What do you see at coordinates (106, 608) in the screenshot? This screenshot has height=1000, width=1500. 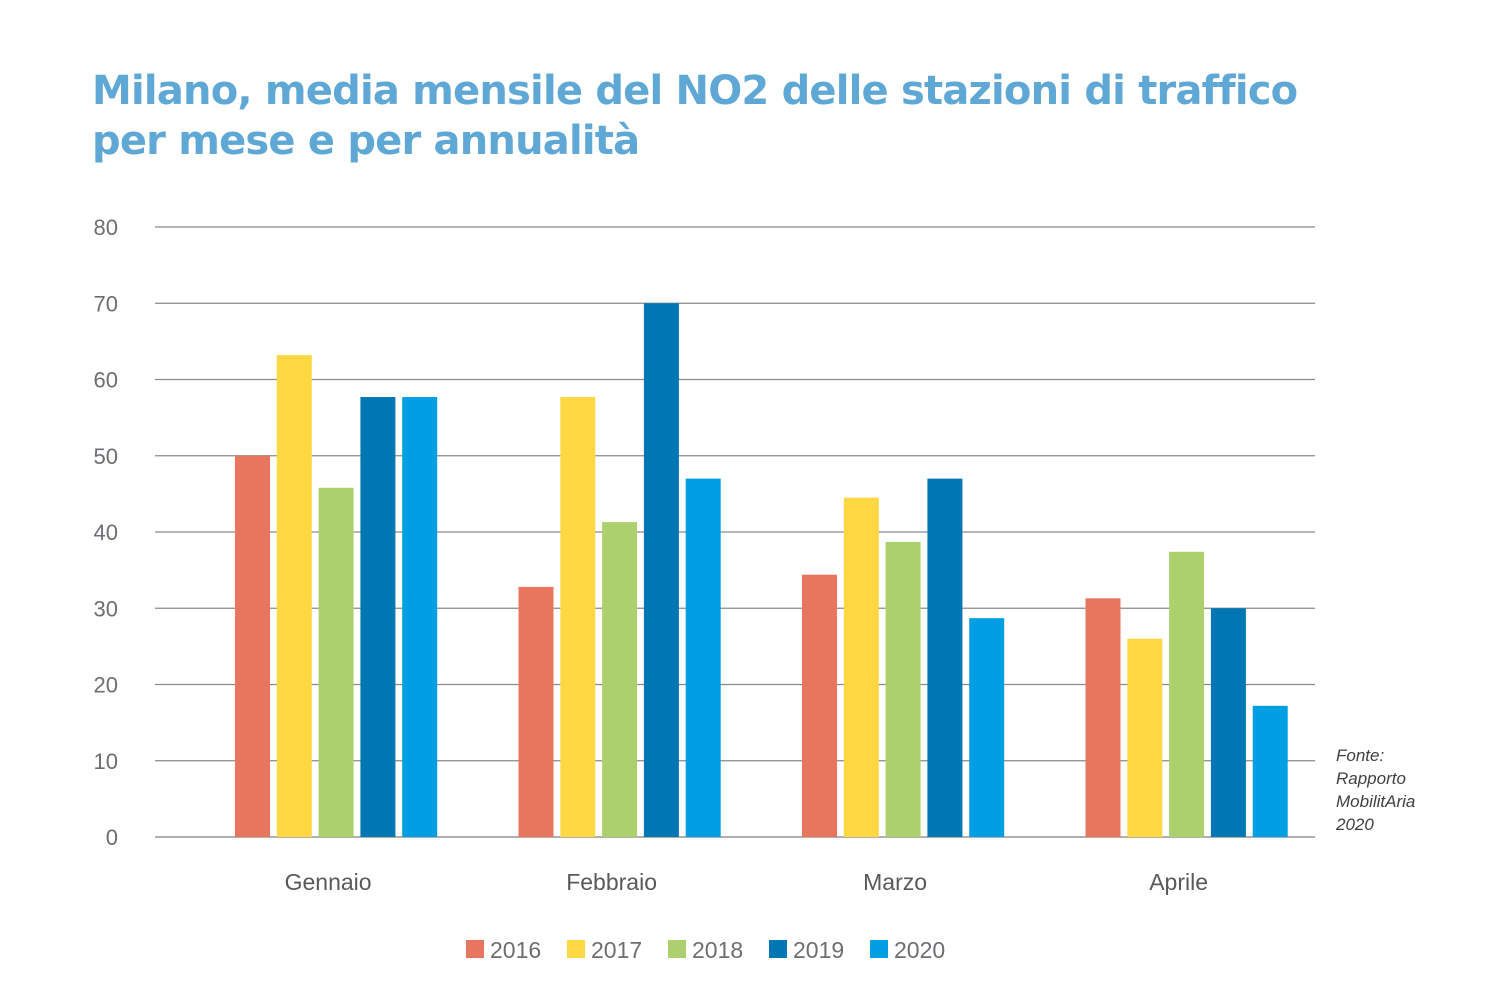 I see `y-tick-label: 30` at bounding box center [106, 608].